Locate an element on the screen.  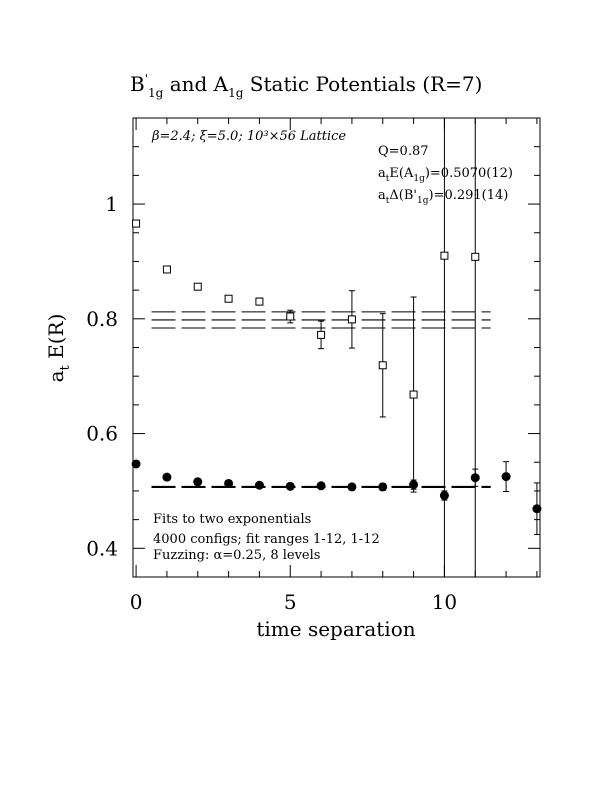
note-configs: 4000 configs; fit ranges 1-12, 1-12 is located at coordinates (266, 539).